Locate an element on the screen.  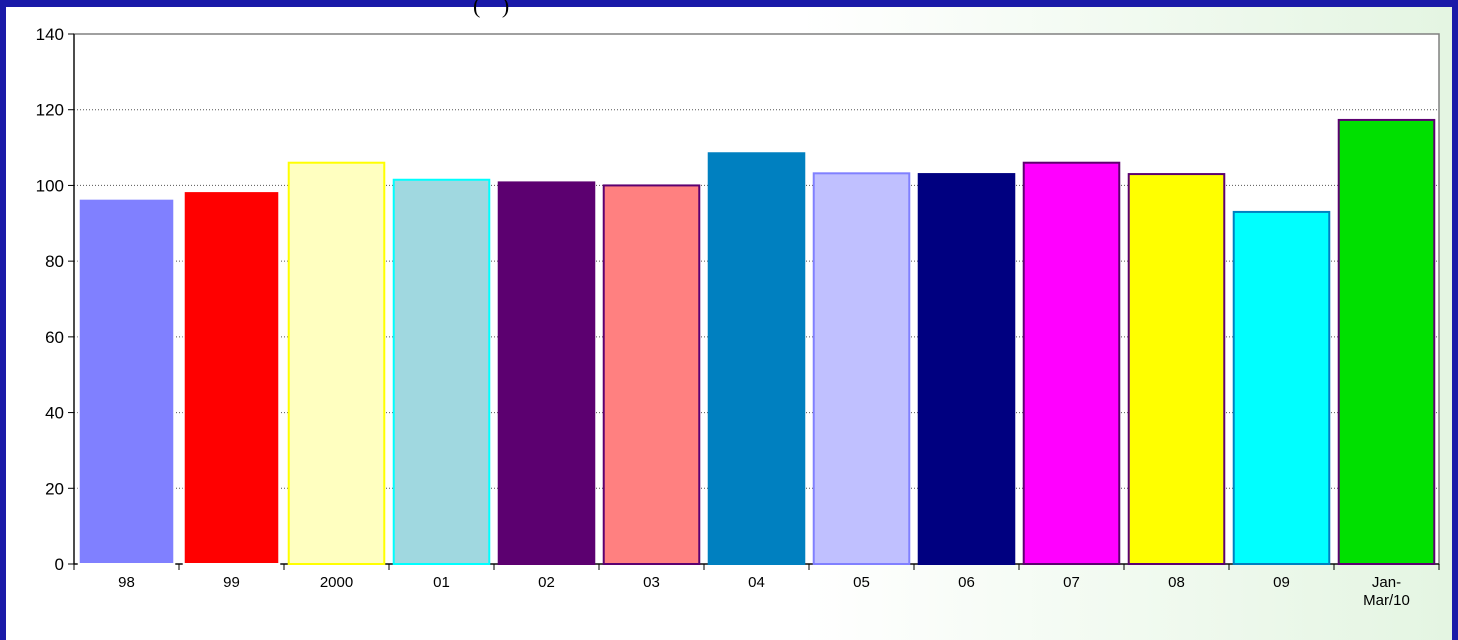
x-tick-label: Jan-Mar/10 is located at coordinates (1386, 591).